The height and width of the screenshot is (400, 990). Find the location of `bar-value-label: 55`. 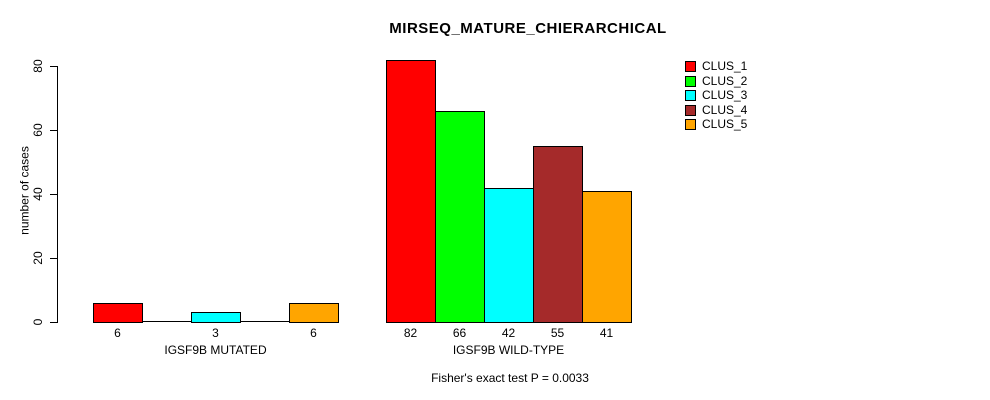

bar-value-label: 55 is located at coordinates (557, 333).